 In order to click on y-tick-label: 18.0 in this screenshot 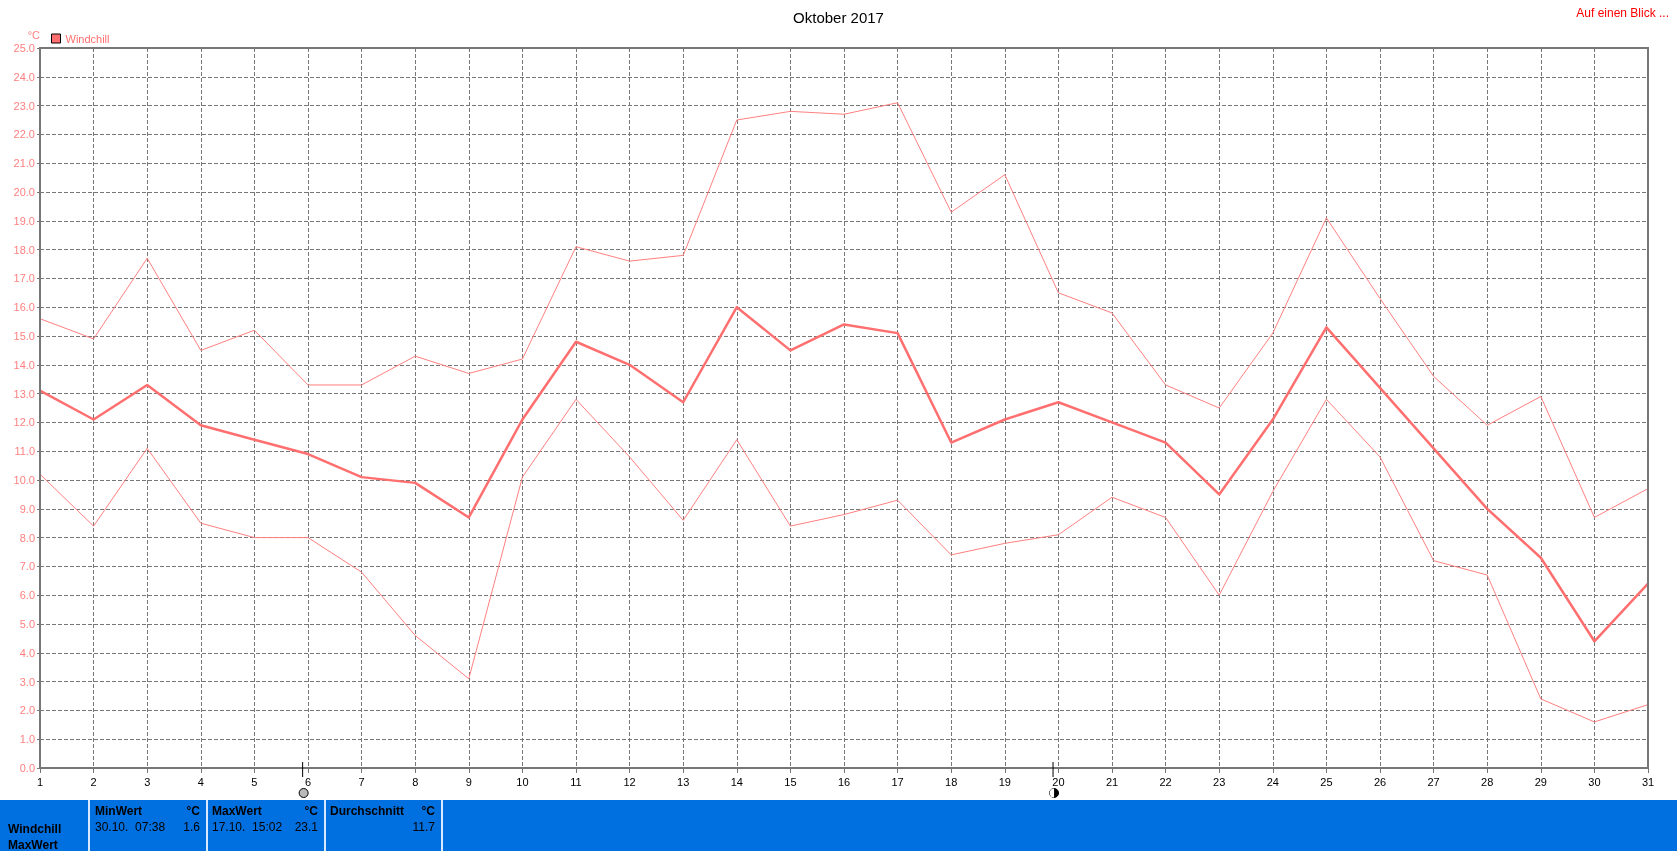, I will do `click(24, 249)`.